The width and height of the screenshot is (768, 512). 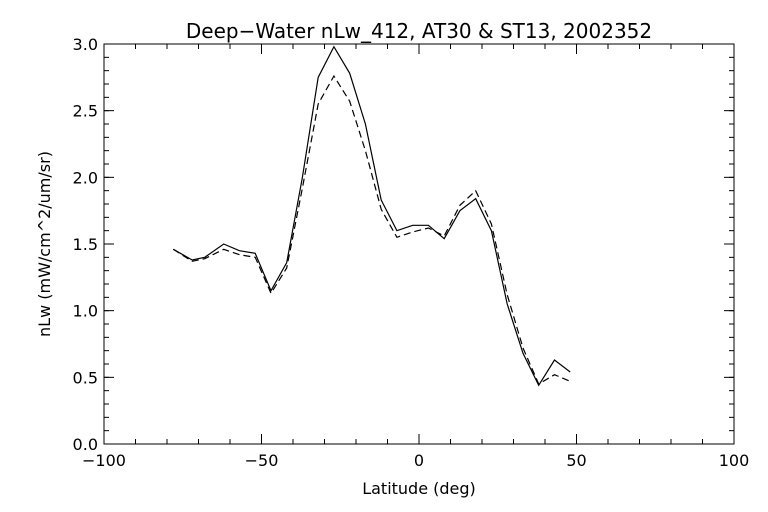 What do you see at coordinates (85, 377) in the screenshot?
I see `y-tick-label: 0.5` at bounding box center [85, 377].